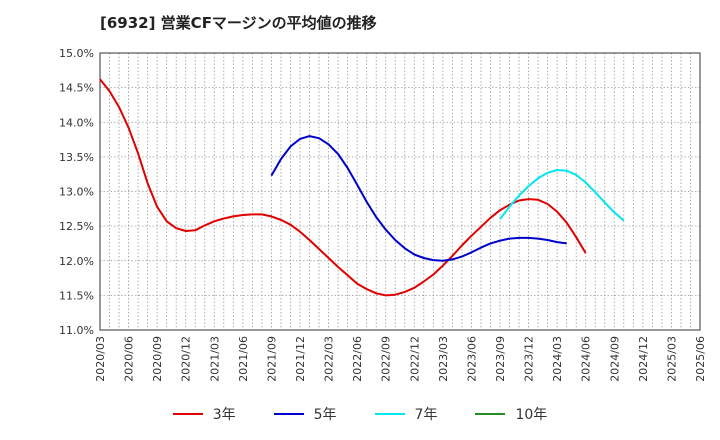  I want to click on x-tick-label: 2022/09, so click(386, 359).